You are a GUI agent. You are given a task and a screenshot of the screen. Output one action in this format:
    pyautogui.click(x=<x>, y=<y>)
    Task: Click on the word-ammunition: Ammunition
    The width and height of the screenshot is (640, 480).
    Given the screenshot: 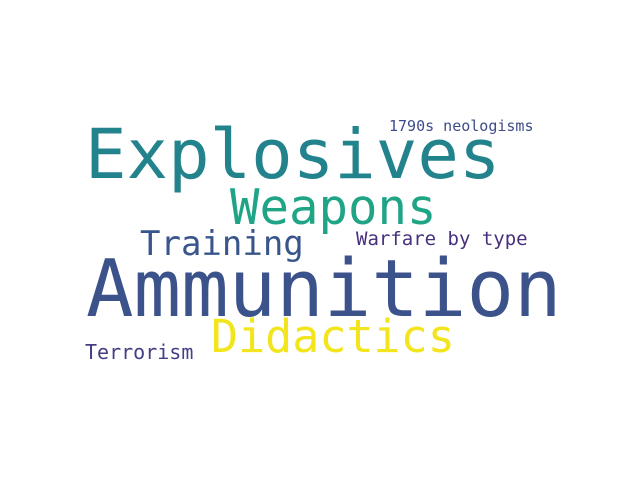 What is the action you would take?
    pyautogui.click(x=324, y=289)
    